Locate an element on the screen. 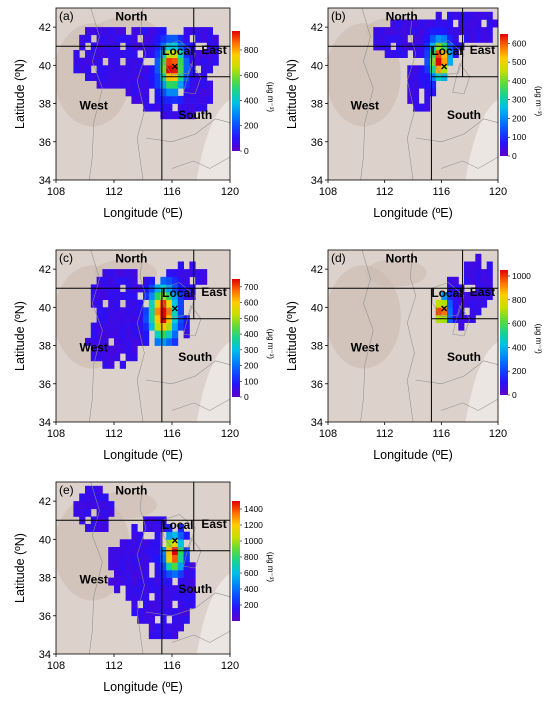  colorbar-unit: (μg m⁻³) is located at coordinates (270, 344).